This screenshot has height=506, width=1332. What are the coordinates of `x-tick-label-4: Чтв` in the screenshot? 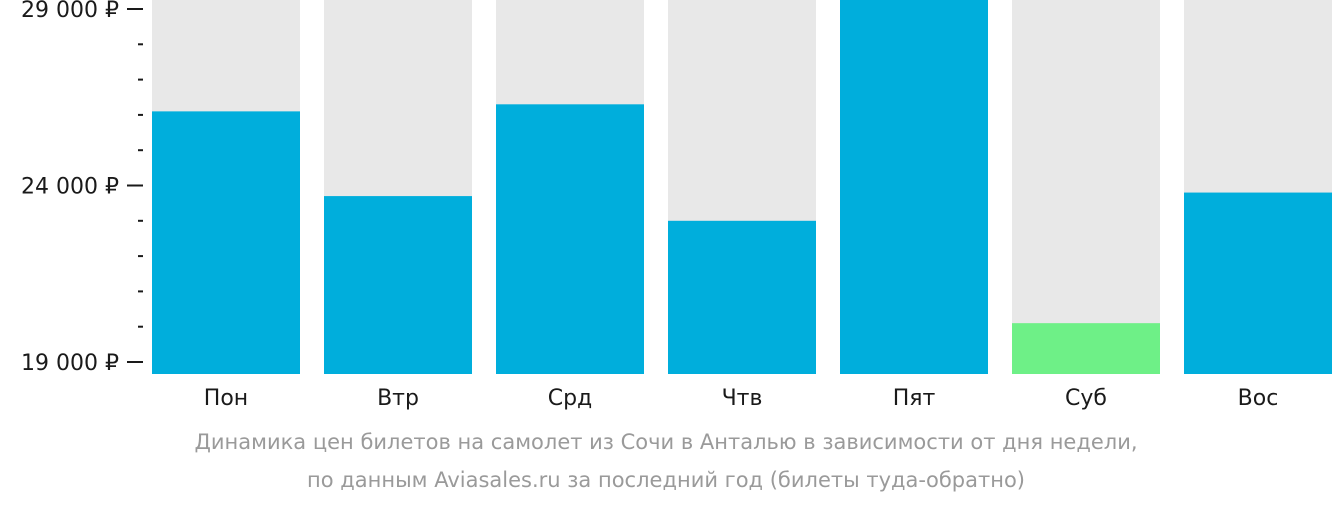 It's located at (742, 398).